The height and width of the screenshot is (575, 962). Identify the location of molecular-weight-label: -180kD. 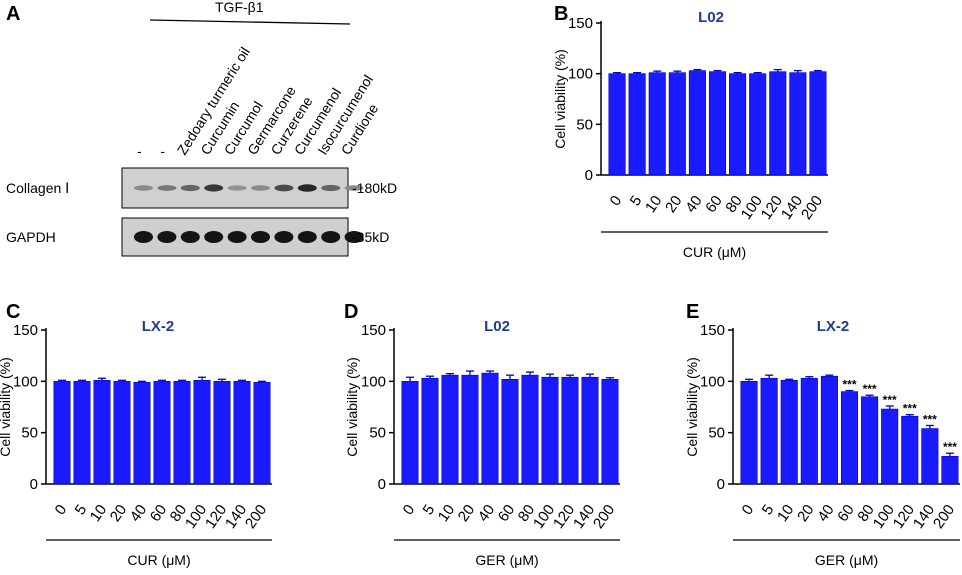
(374, 188).